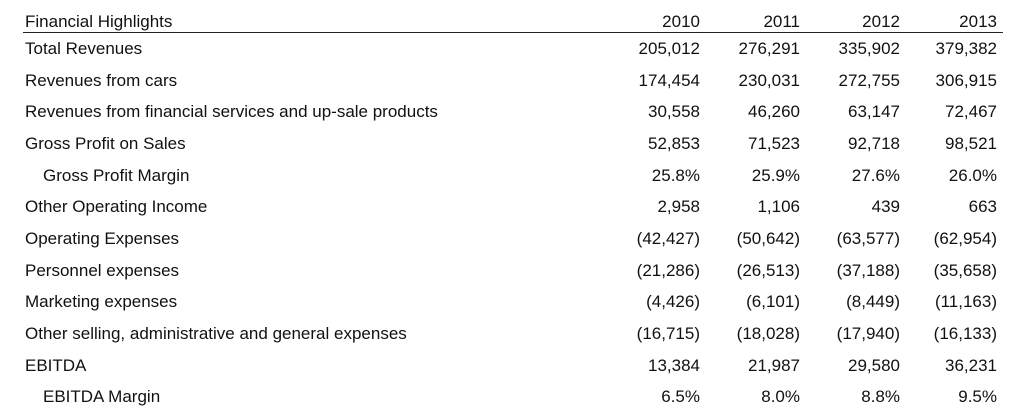  Describe the element at coordinates (868, 238) in the screenshot. I see `row-value: (63,577)` at that location.